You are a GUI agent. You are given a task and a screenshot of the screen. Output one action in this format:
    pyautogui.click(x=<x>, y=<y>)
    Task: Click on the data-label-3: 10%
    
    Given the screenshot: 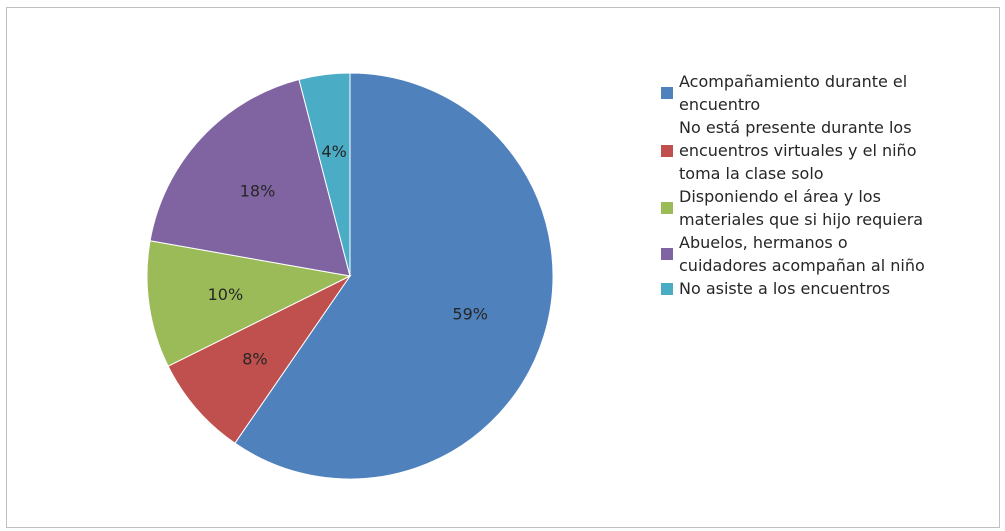 What is the action you would take?
    pyautogui.click(x=226, y=294)
    